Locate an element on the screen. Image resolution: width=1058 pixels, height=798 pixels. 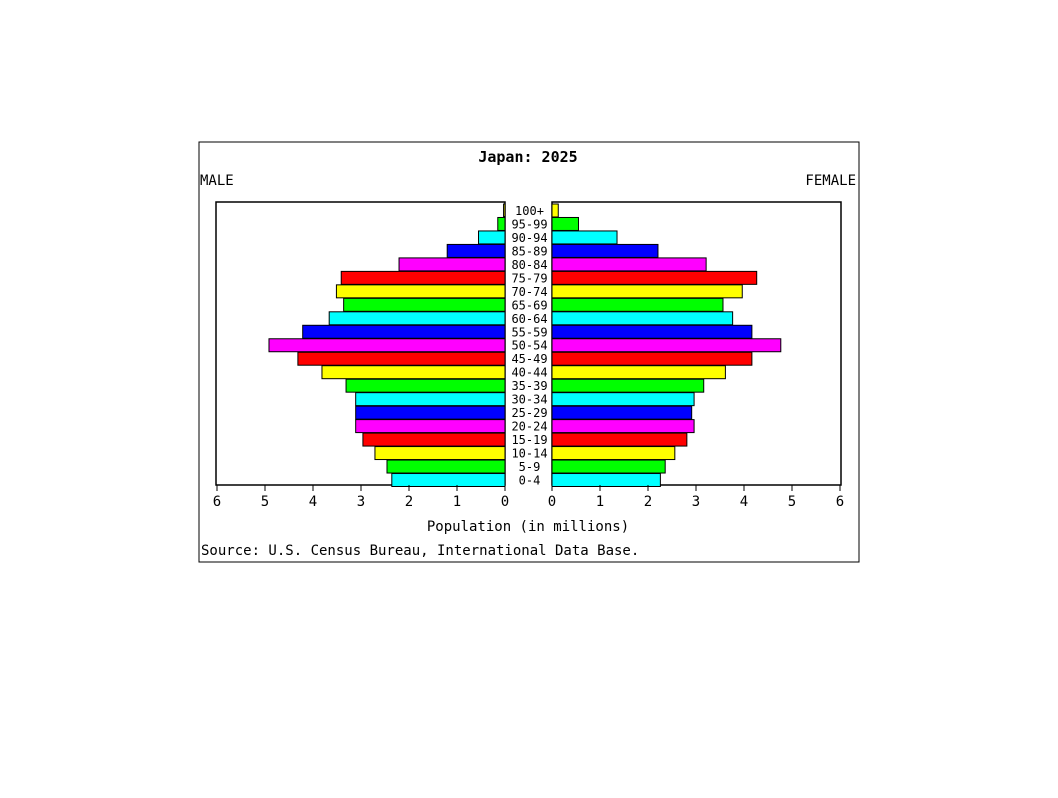
ticks-layer: 0 0 1 1 2 2 3 3 4 4 5 5 6 6 is located at coordinates (528, 497).